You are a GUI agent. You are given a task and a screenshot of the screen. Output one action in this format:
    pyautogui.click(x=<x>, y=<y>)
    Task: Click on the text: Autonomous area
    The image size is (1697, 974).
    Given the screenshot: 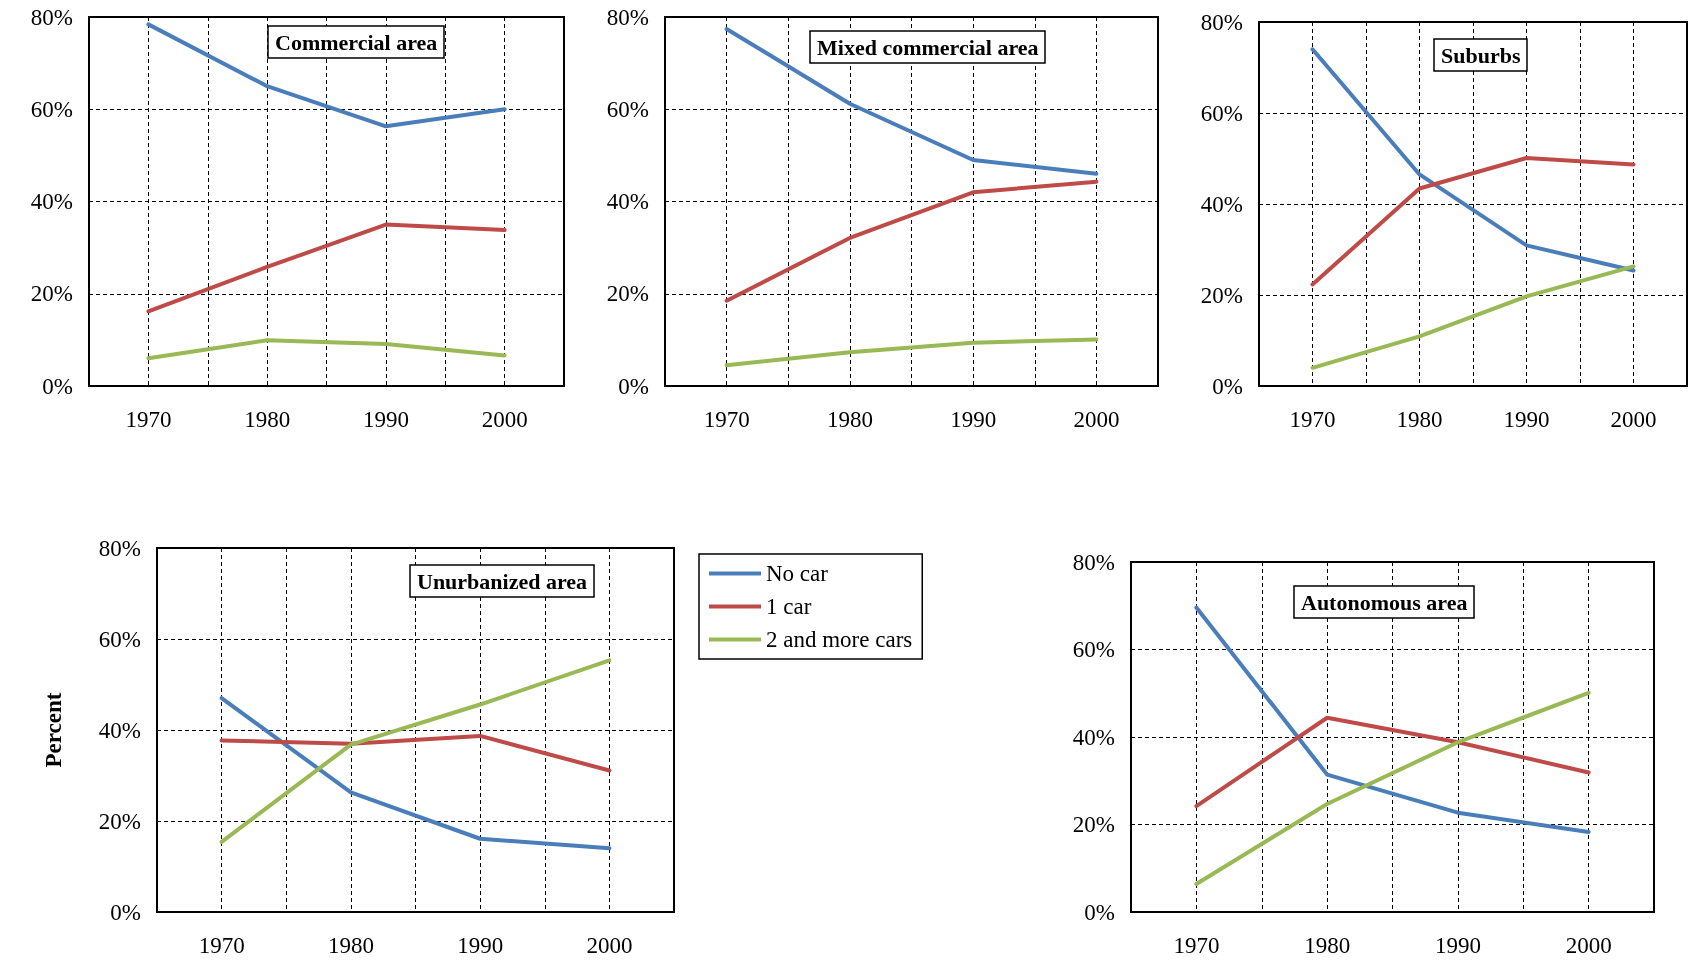 What is the action you would take?
    pyautogui.click(x=1384, y=602)
    